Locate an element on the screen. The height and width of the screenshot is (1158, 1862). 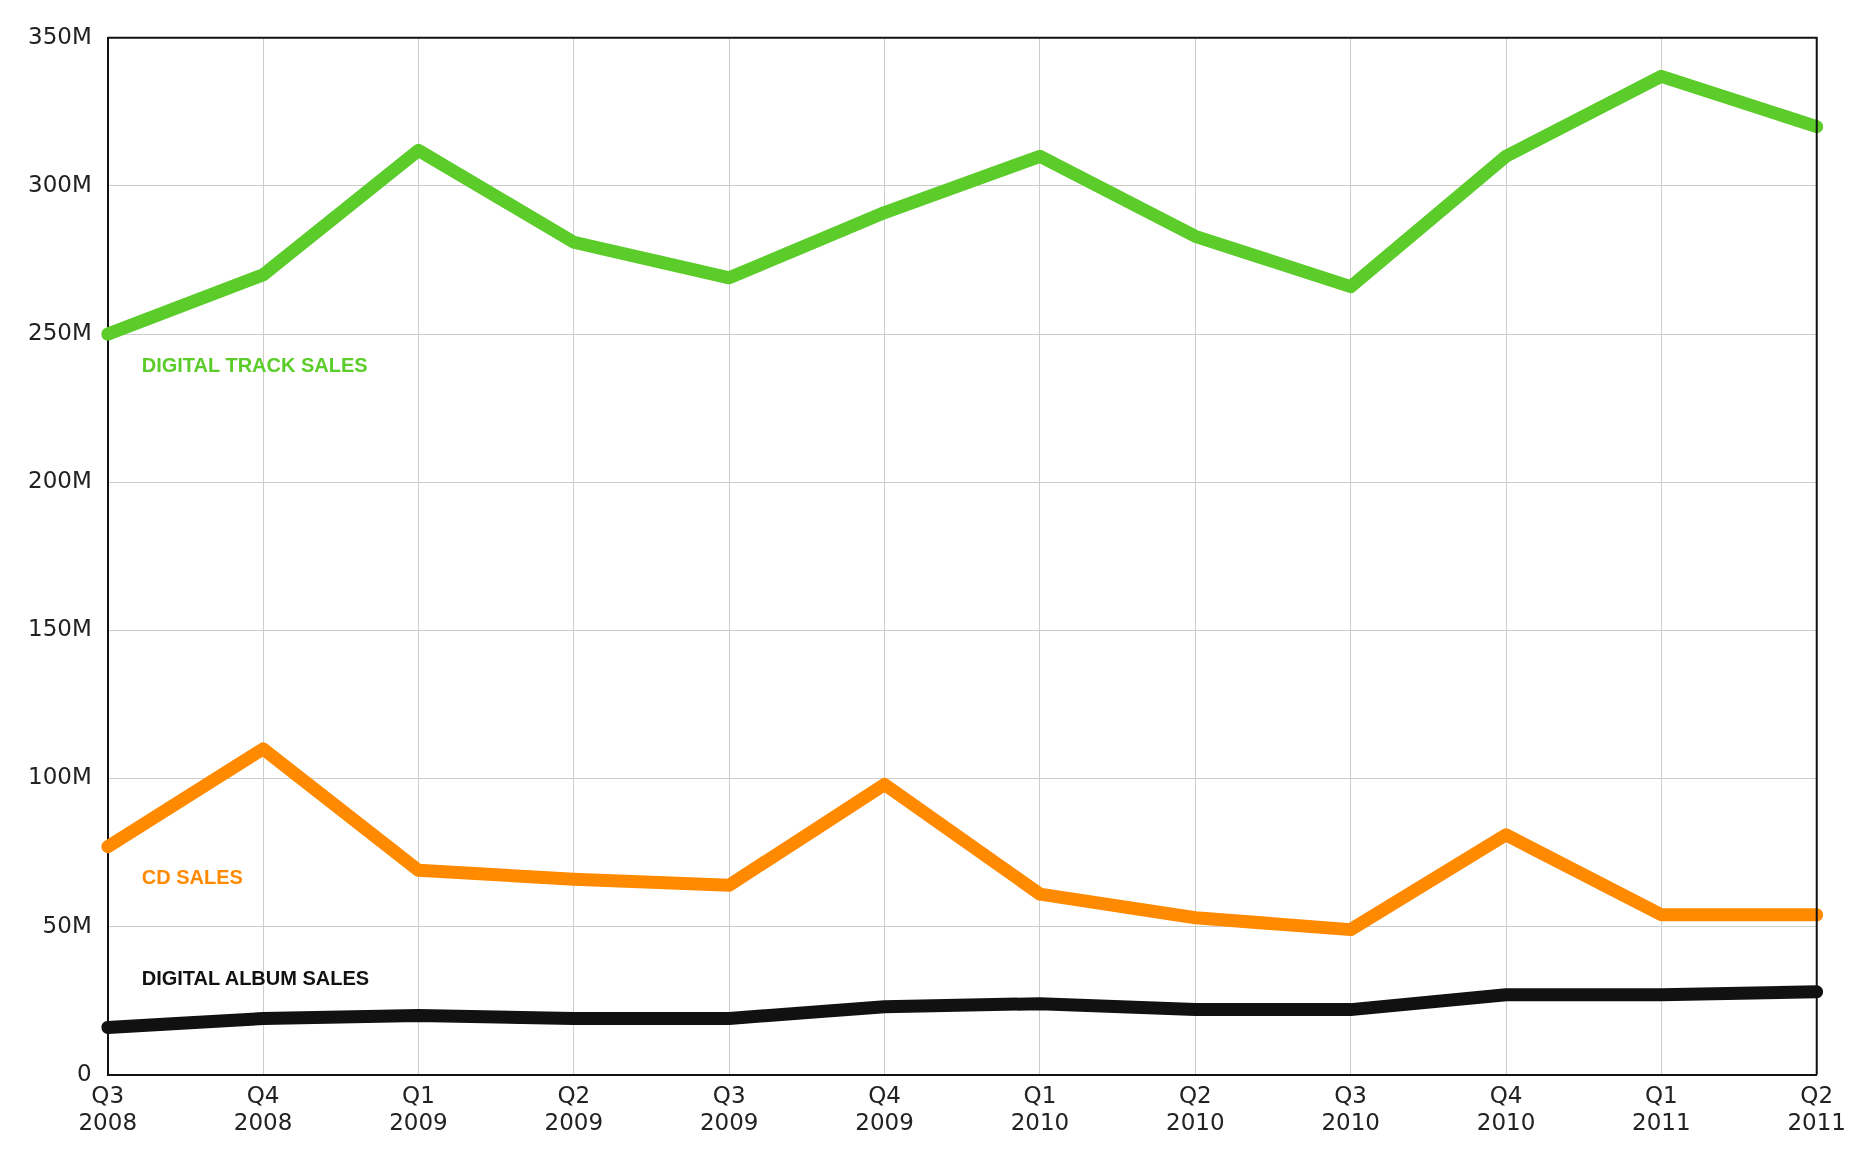
x-tick-label: Q4 2010 is located at coordinates (1506, 1108).